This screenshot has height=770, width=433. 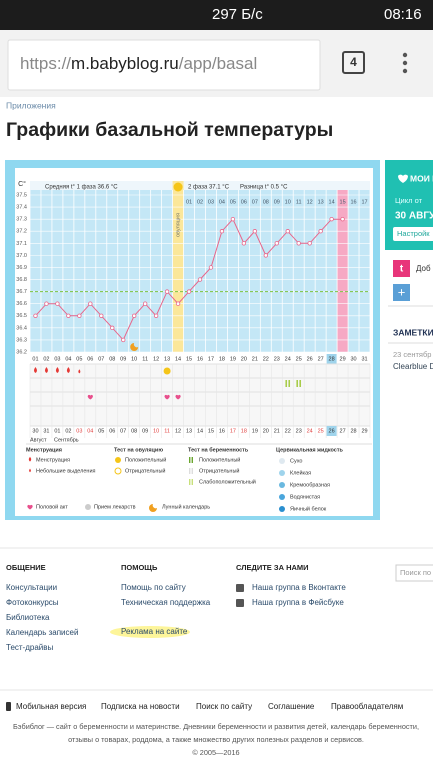 What do you see at coordinates (21, 244) in the screenshot?
I see `y-tick-label: 37.1` at bounding box center [21, 244].